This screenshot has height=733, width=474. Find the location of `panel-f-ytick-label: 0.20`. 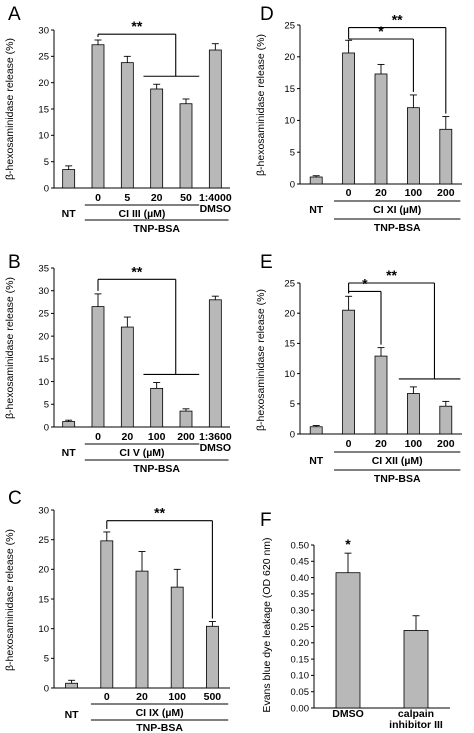

panel-f-ytick-label: 0.20 is located at coordinates (300, 643).